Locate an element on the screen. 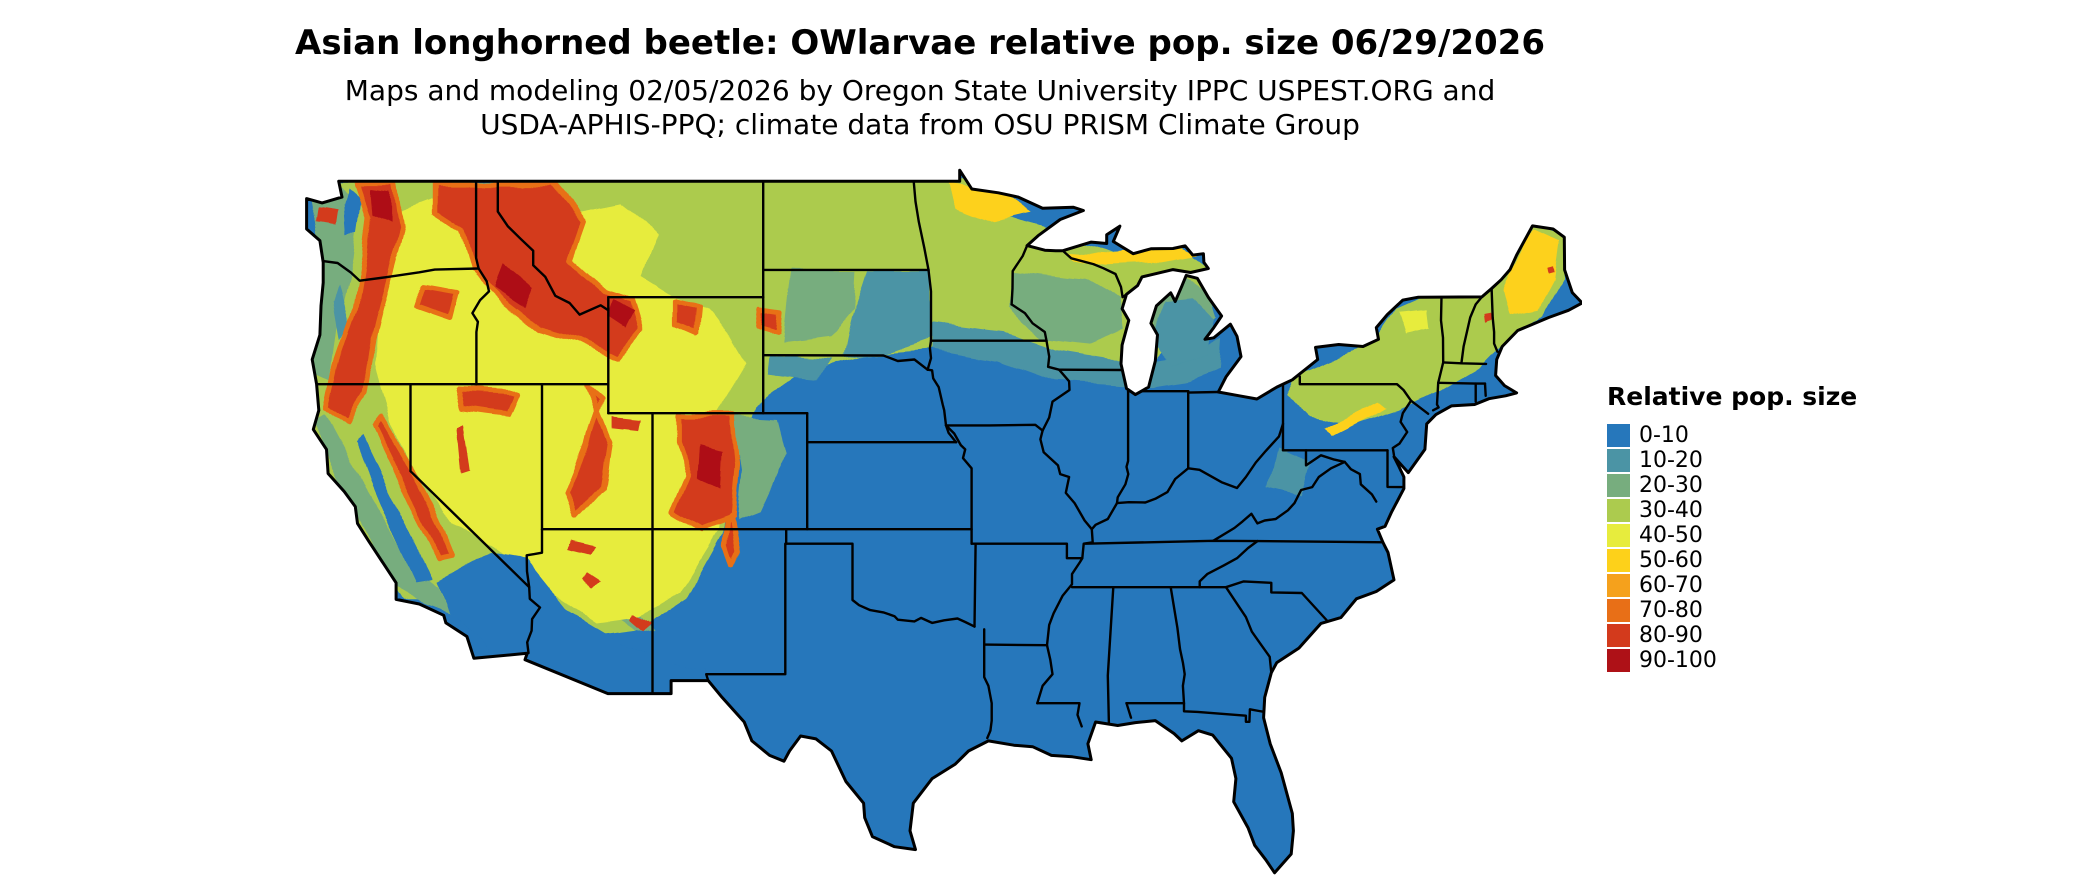 This screenshot has height=892, width=2100. legend-entry: 40-50 is located at coordinates (1732, 535).